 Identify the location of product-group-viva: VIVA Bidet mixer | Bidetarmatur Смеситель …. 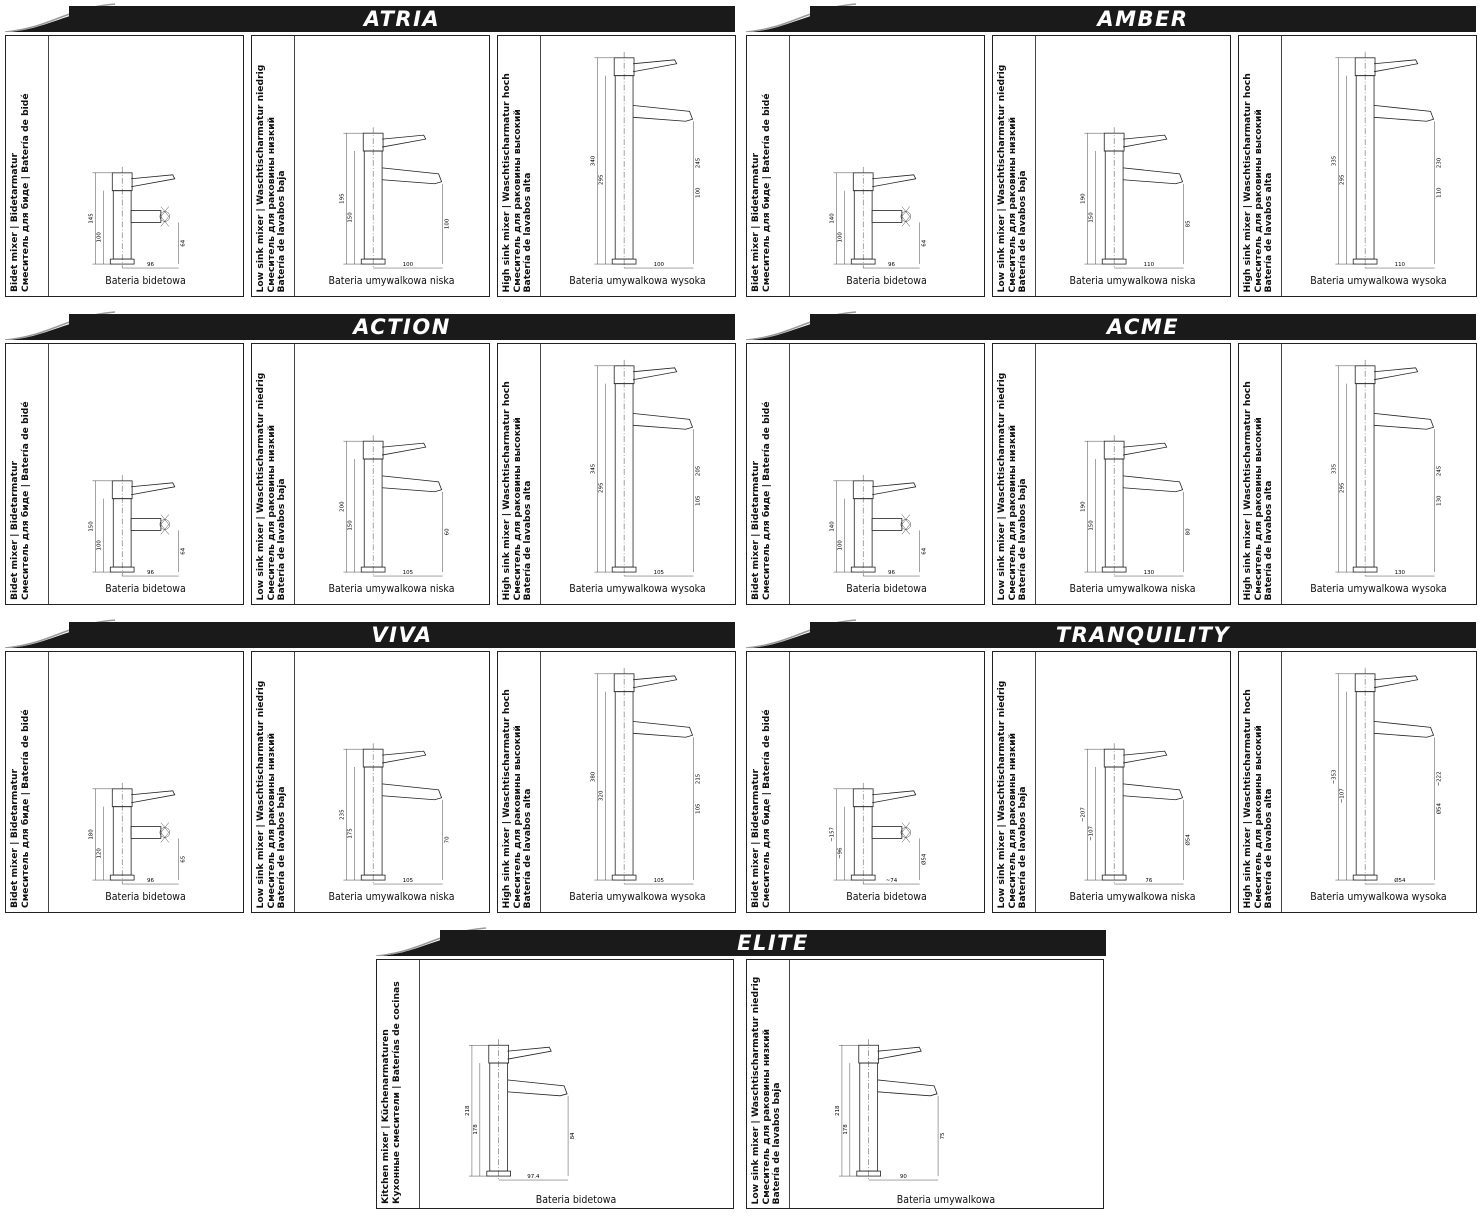
(370, 768).